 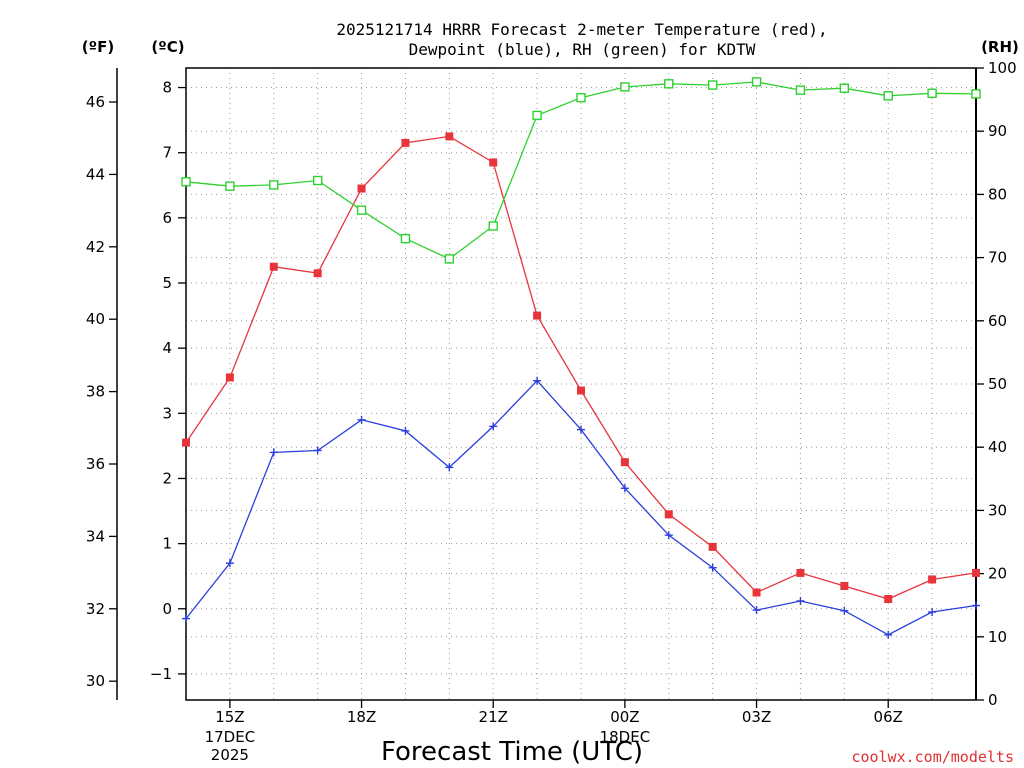 What do you see at coordinates (95, 681) in the screenshot?
I see `fahrenheit-tick-label: 30` at bounding box center [95, 681].